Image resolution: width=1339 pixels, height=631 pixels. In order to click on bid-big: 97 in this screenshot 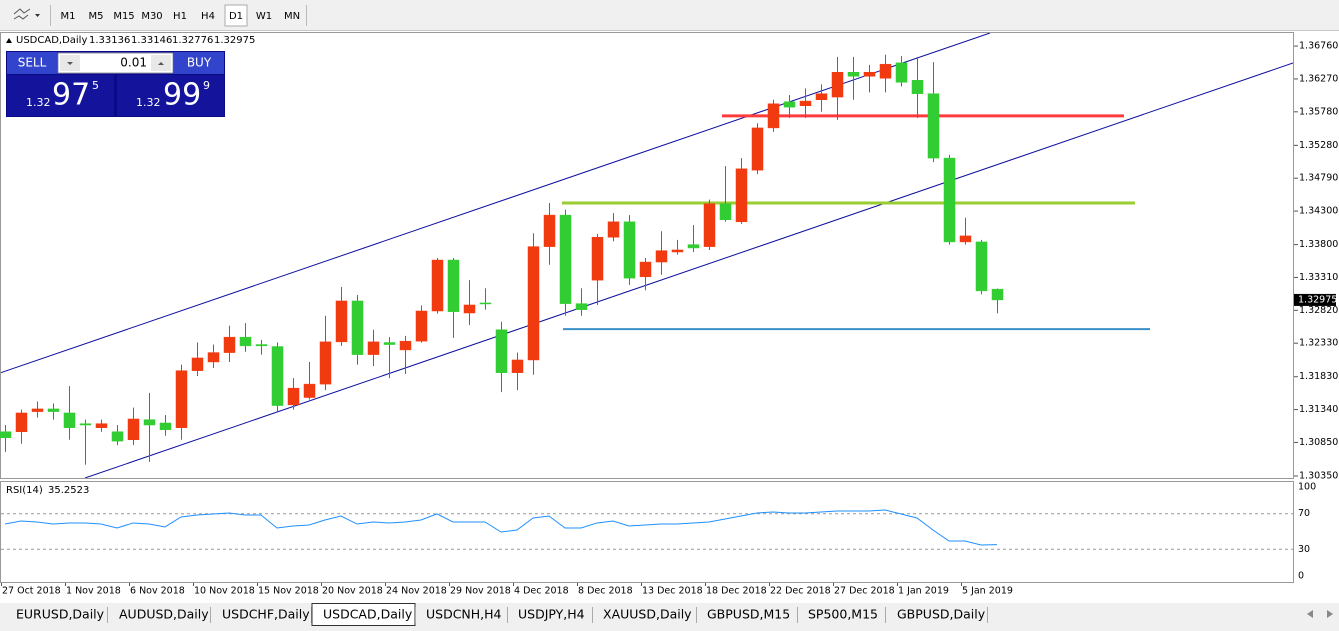, I will do `click(71, 95)`.